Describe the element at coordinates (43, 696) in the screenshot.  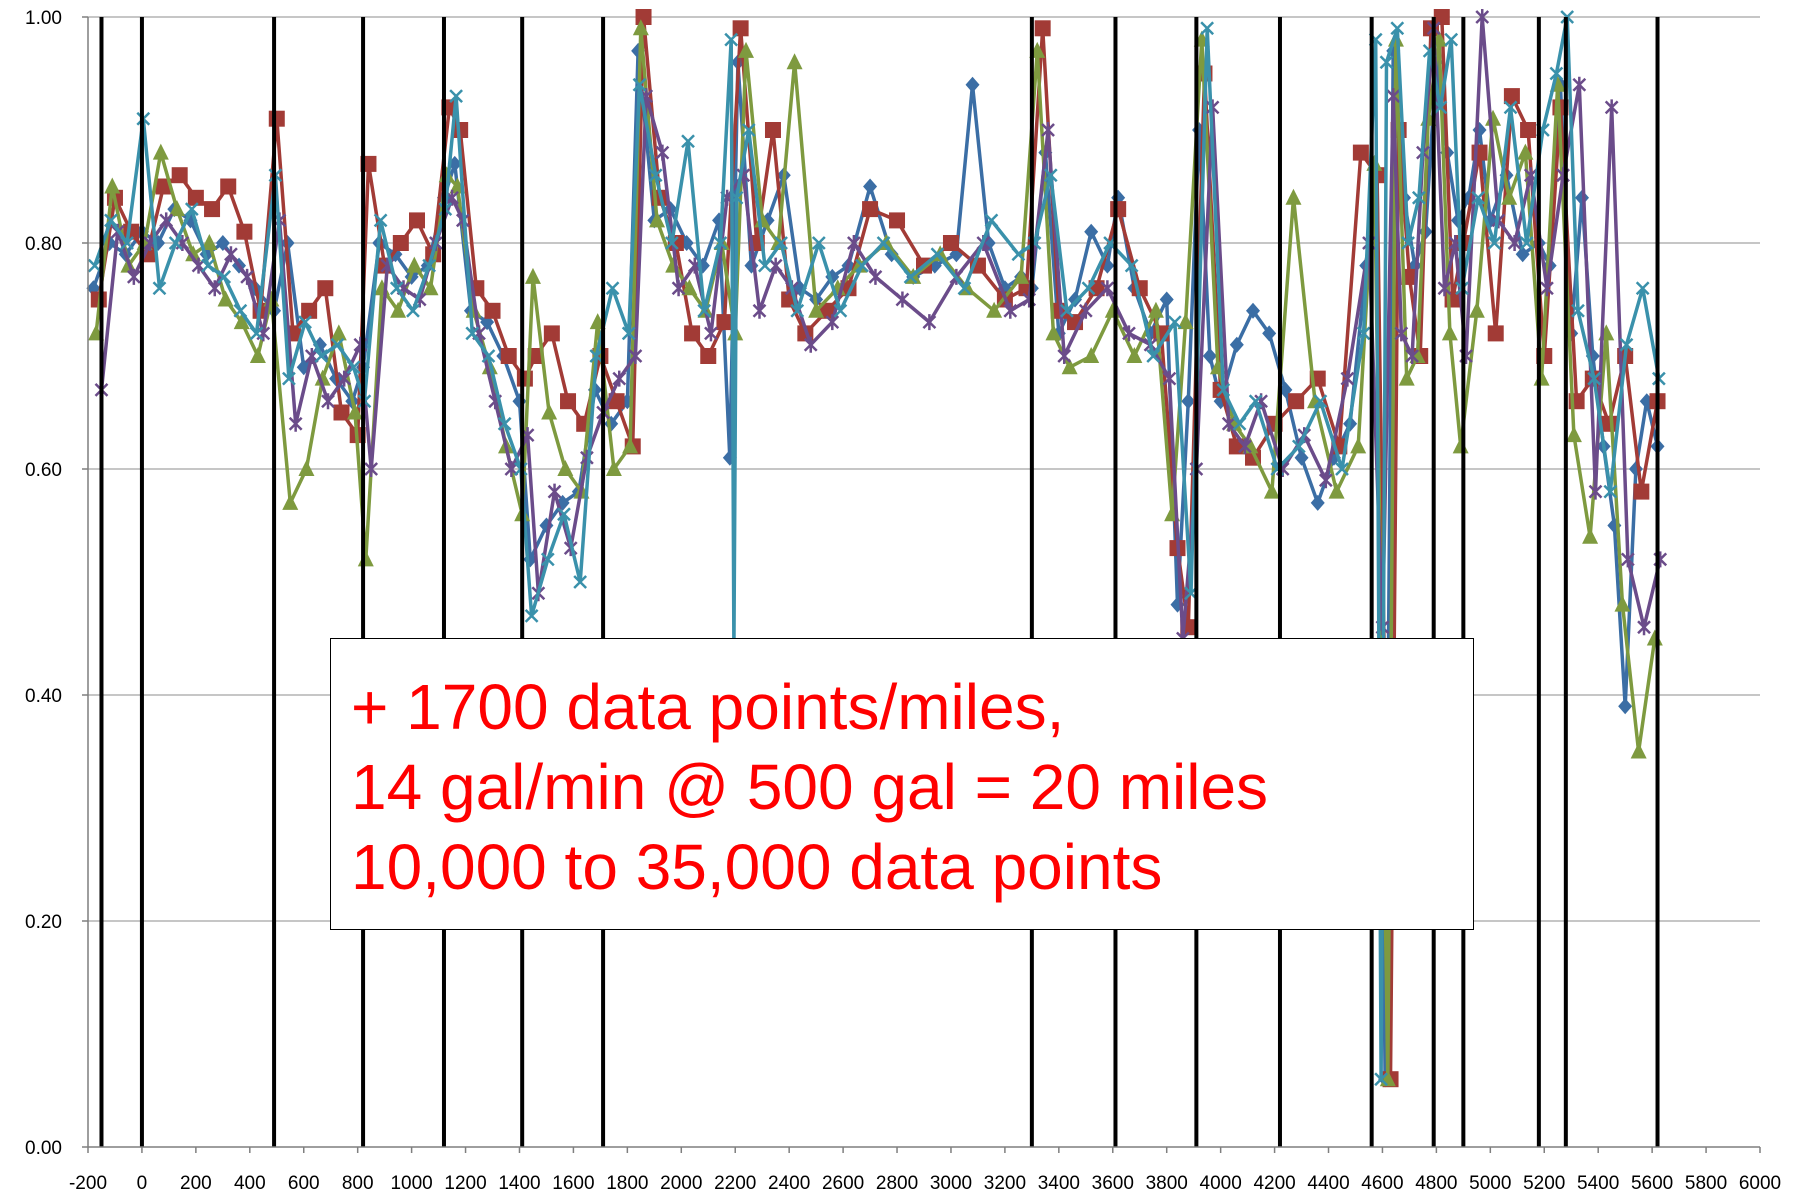
I see `y-tick-label: 0.40` at that location.